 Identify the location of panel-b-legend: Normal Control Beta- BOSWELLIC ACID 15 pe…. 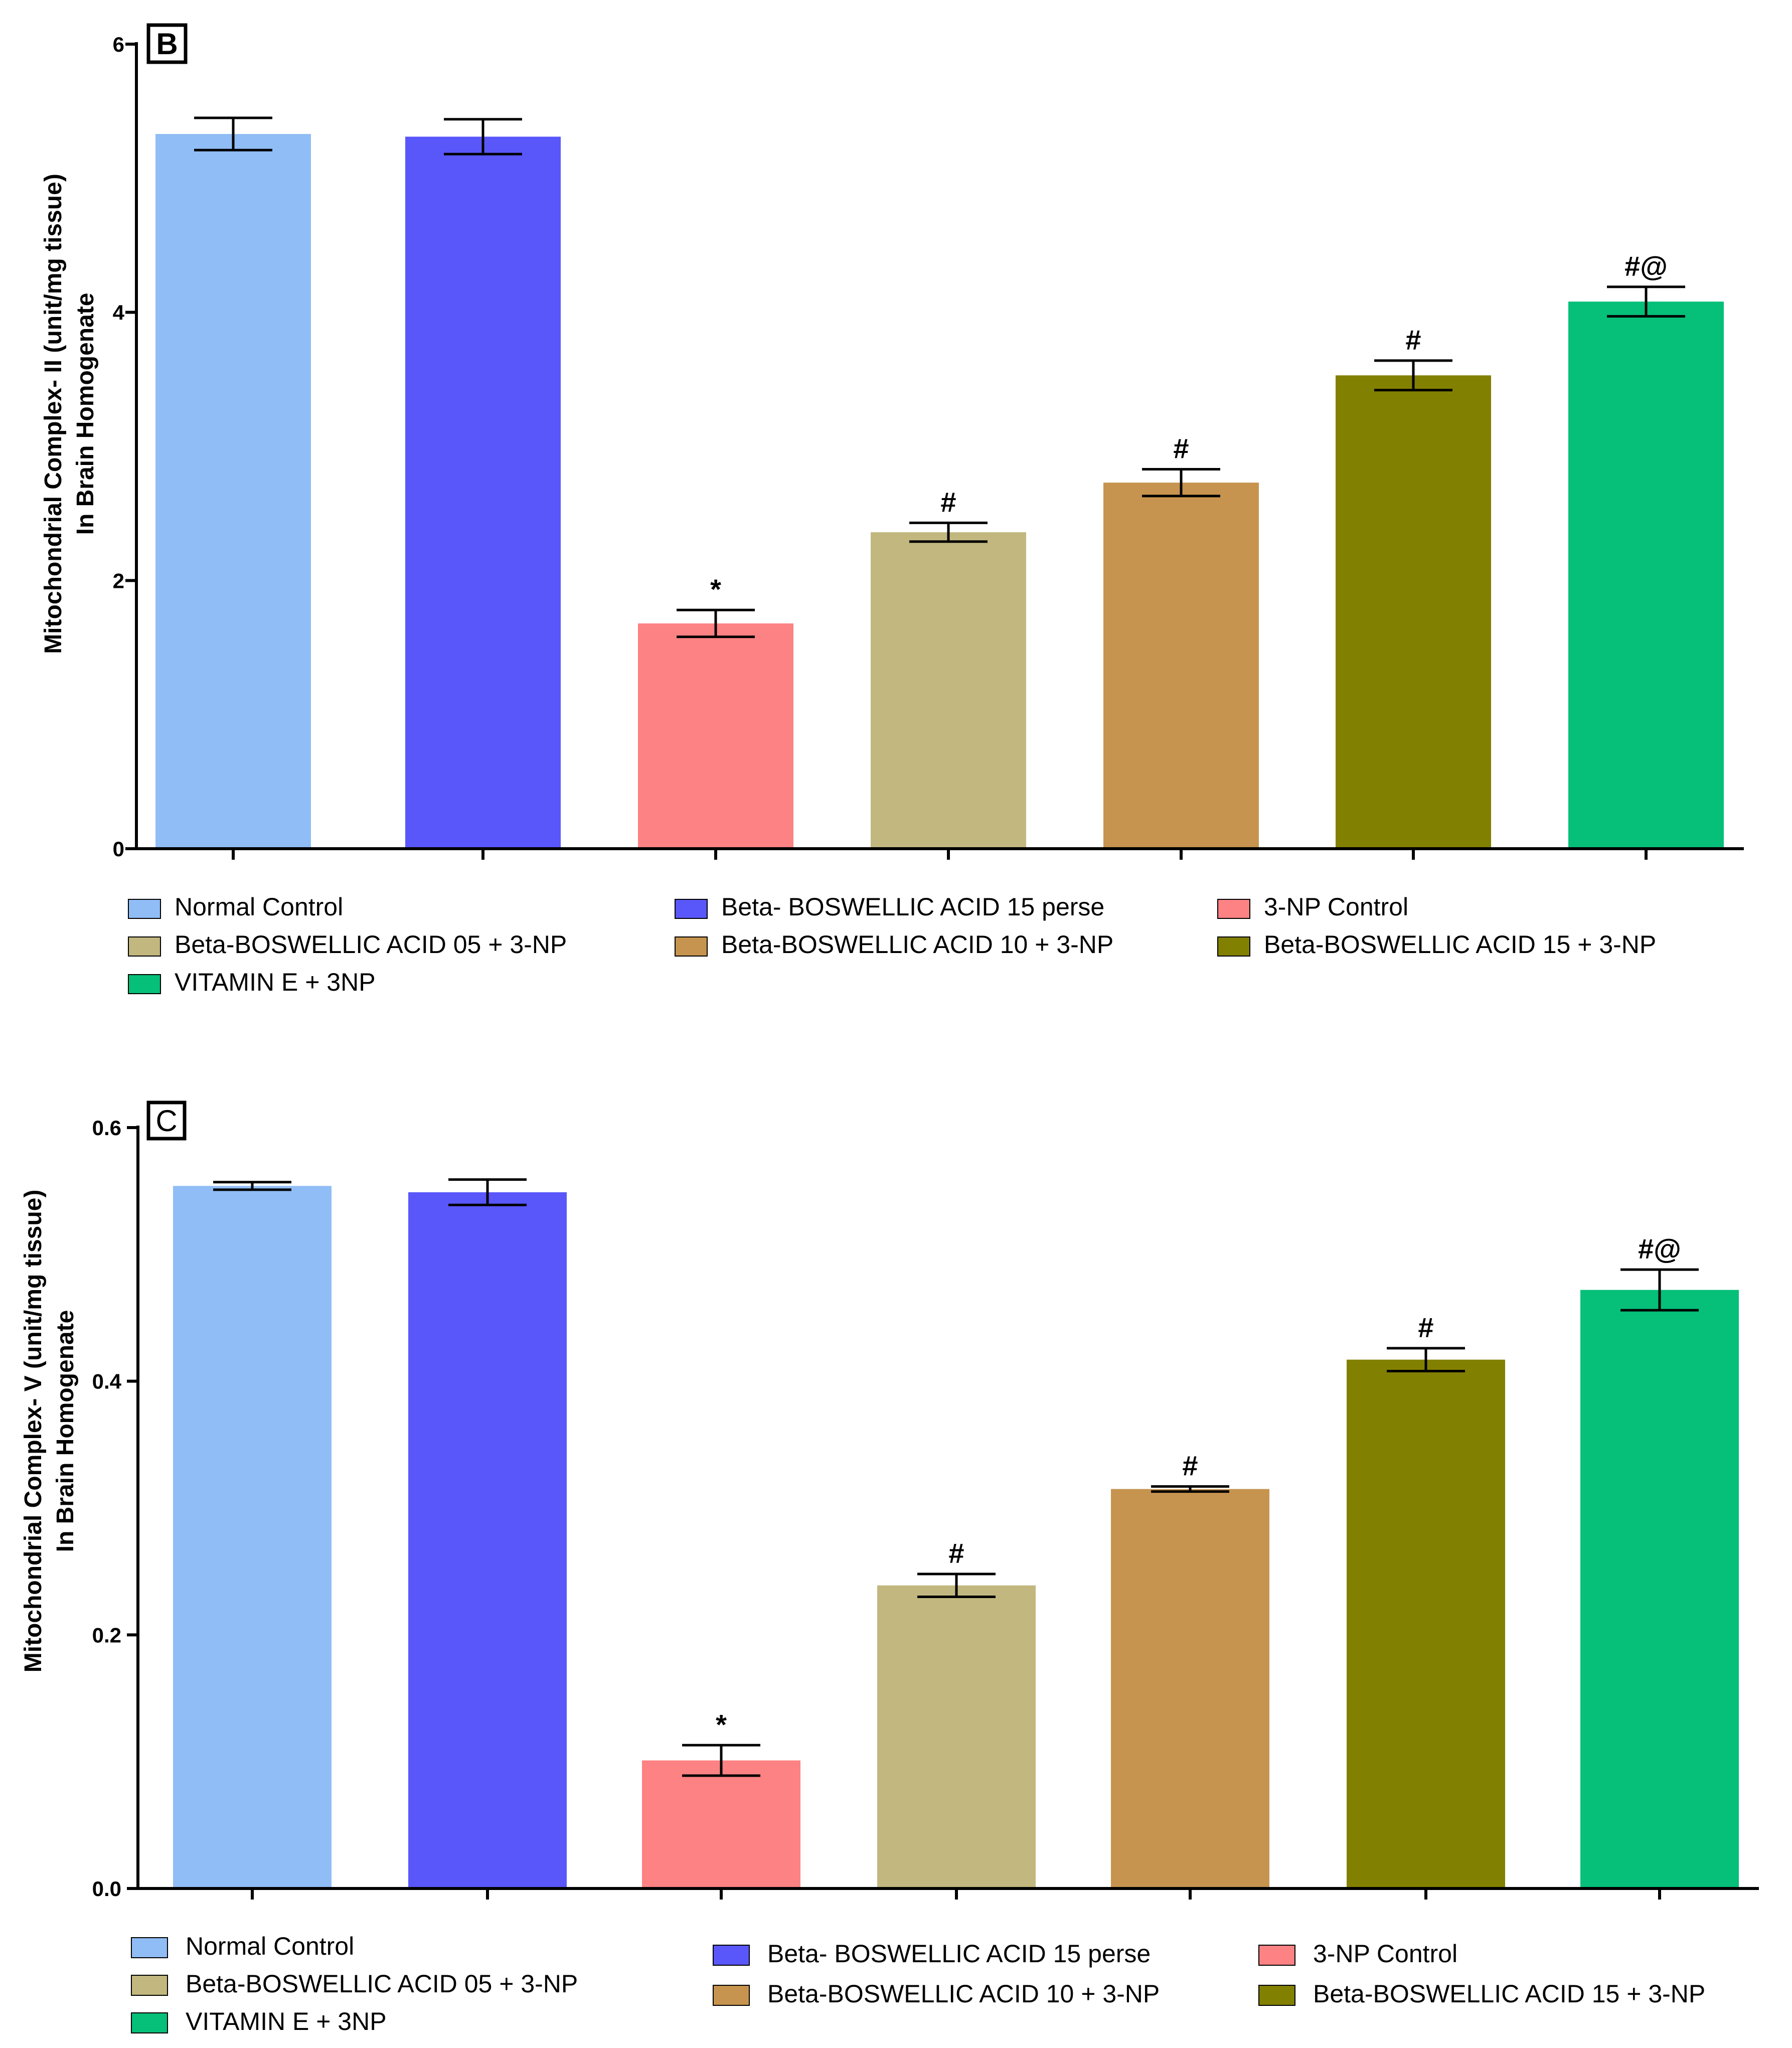
(892, 944).